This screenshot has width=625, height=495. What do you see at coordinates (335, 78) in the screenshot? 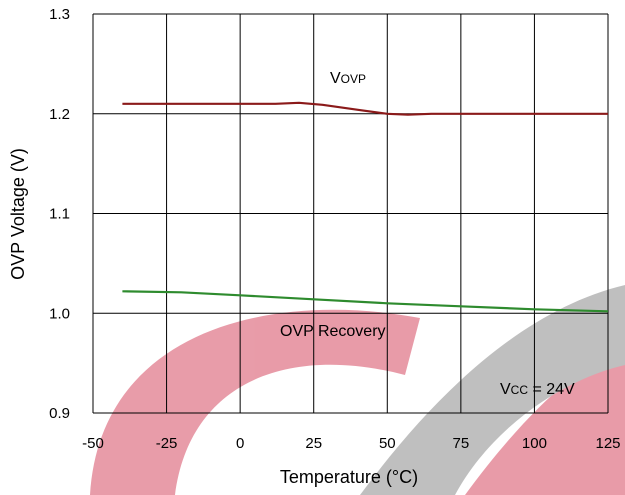
I see `series-label-vovp-main: V` at bounding box center [335, 78].